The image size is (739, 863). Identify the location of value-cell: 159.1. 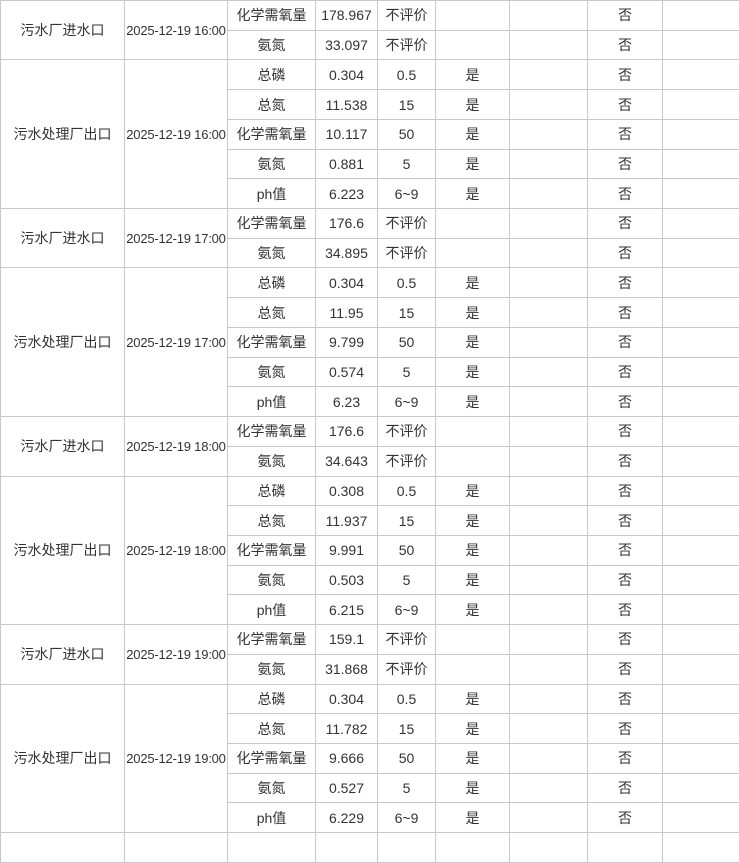
(347, 640).